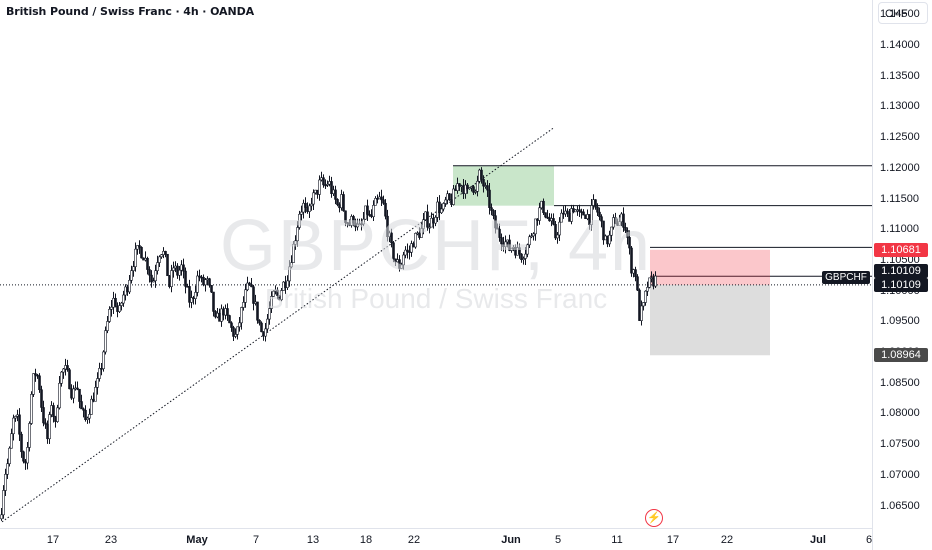 The height and width of the screenshot is (550, 932). What do you see at coordinates (53, 540) in the screenshot?
I see `x-tick-label: 17` at bounding box center [53, 540].